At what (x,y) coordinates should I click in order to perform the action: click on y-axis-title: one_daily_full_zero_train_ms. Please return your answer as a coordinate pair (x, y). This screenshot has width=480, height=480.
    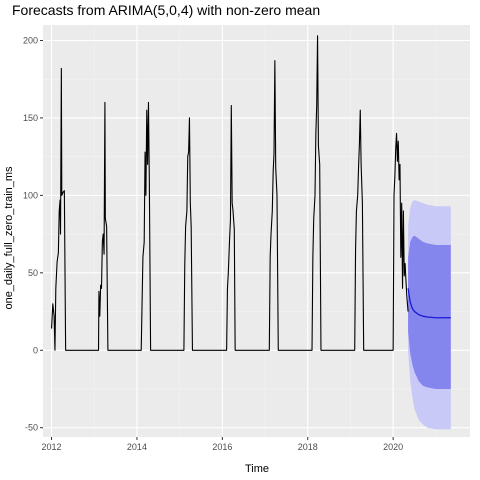
    Looking at the image, I should click on (9, 238).